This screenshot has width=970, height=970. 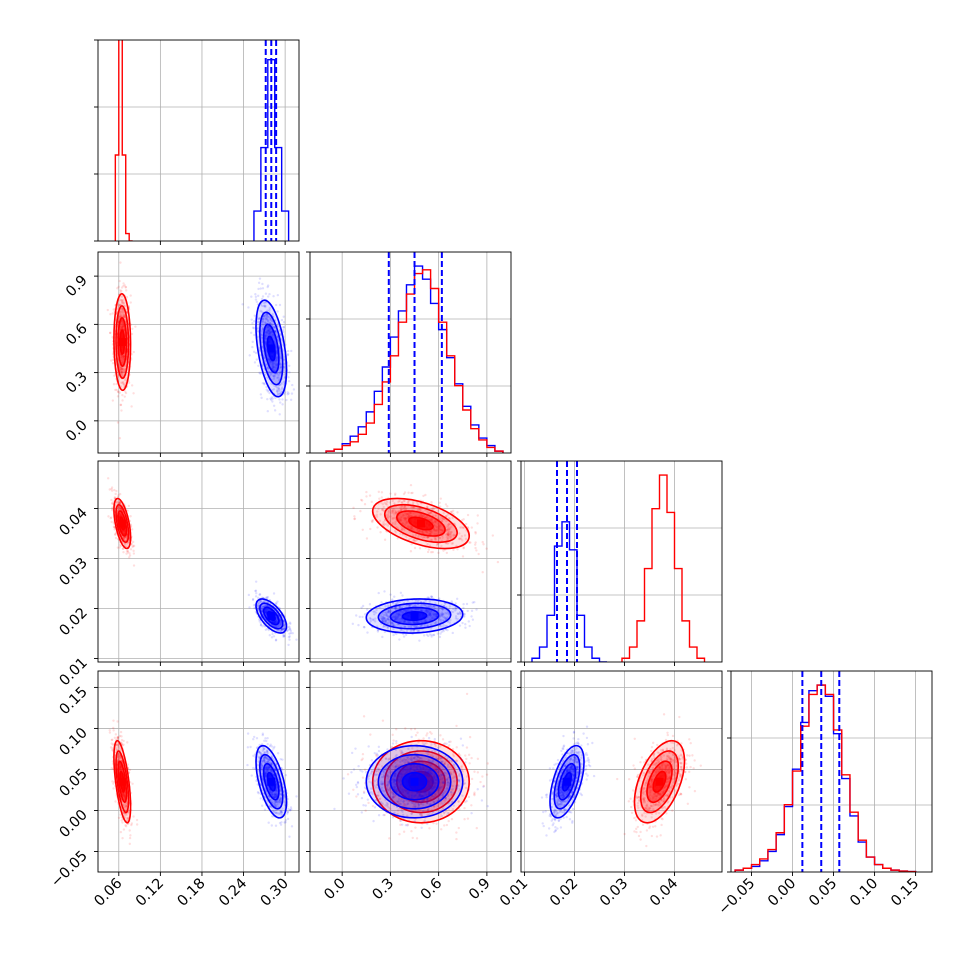 I want to click on y-tick-label: 0.04, so click(x=74, y=522).